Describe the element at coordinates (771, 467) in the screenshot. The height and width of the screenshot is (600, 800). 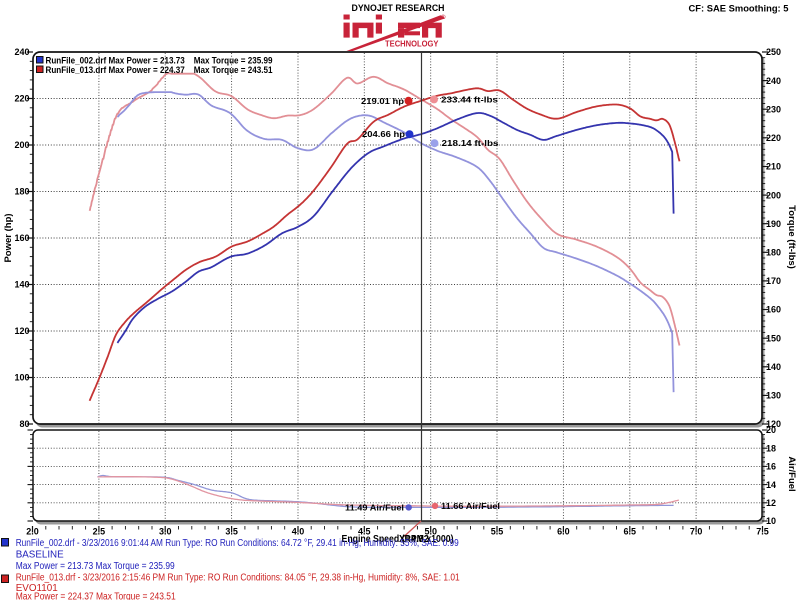
I see `svg-text: 16` at that location.